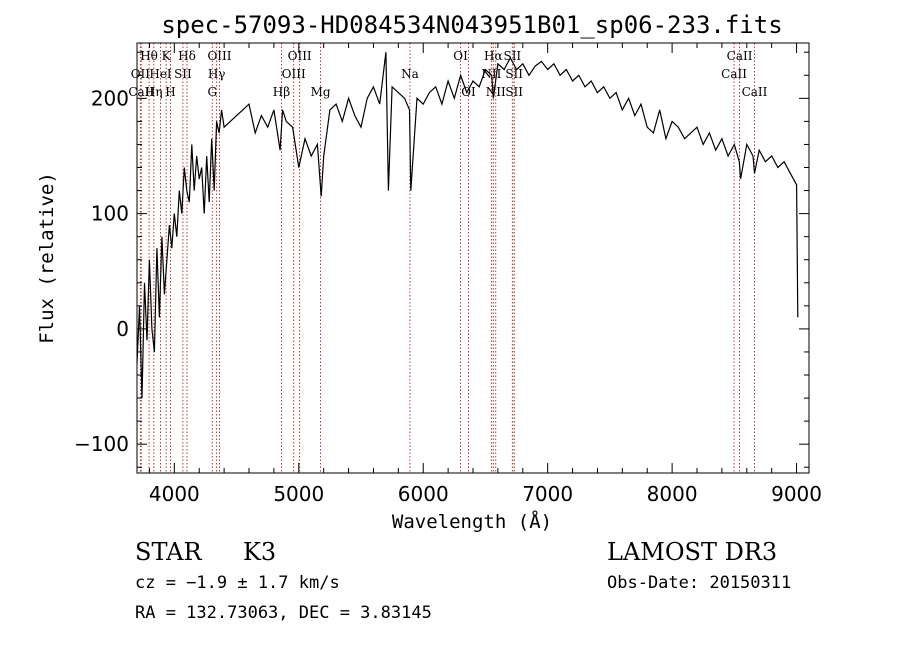 Image resolution: width=900 pixels, height=649 pixels. What do you see at coordinates (237, 583) in the screenshot?
I see `redshift-text: cz = −1.9 ± 1.7 km/s` at bounding box center [237, 583].